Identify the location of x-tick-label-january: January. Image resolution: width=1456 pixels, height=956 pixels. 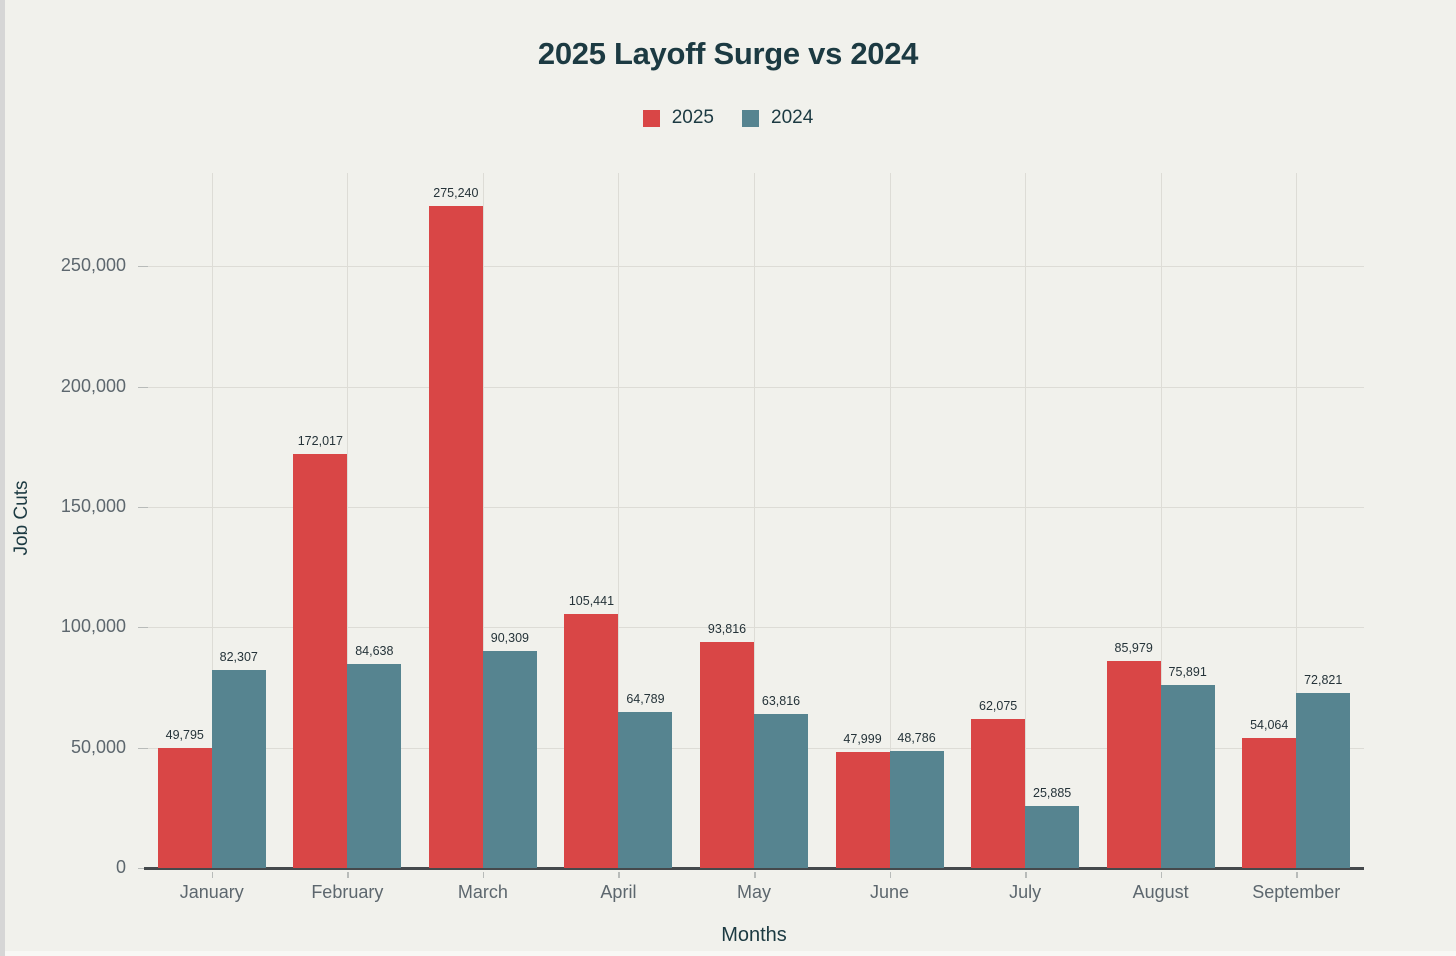
(211, 892).